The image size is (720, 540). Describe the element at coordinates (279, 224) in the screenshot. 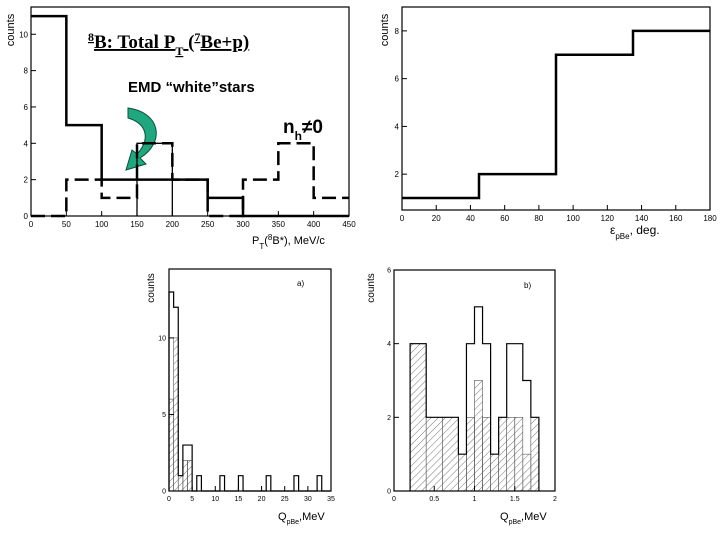

I see `x-tick-label: 350` at that location.